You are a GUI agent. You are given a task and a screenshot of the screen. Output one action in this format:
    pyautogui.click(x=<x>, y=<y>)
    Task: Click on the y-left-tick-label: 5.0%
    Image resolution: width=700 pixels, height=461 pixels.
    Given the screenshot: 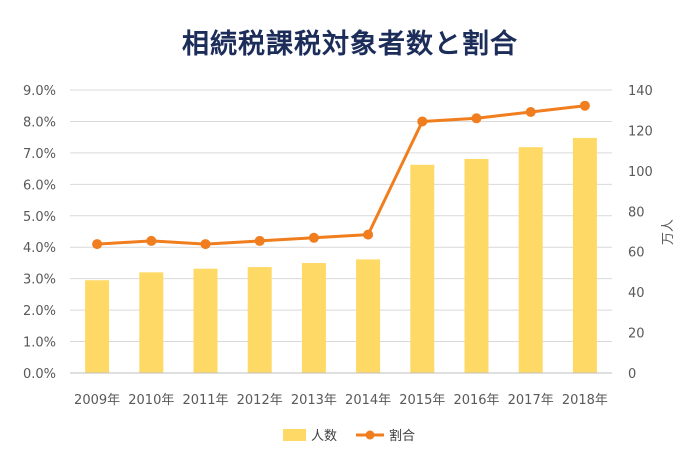 What is the action you would take?
    pyautogui.click(x=39, y=217)
    